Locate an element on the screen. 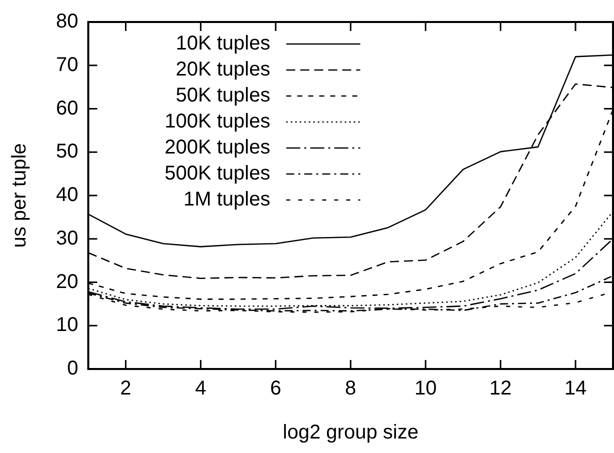 The image size is (614, 453). x-tick-label: 6 is located at coordinates (276, 389).